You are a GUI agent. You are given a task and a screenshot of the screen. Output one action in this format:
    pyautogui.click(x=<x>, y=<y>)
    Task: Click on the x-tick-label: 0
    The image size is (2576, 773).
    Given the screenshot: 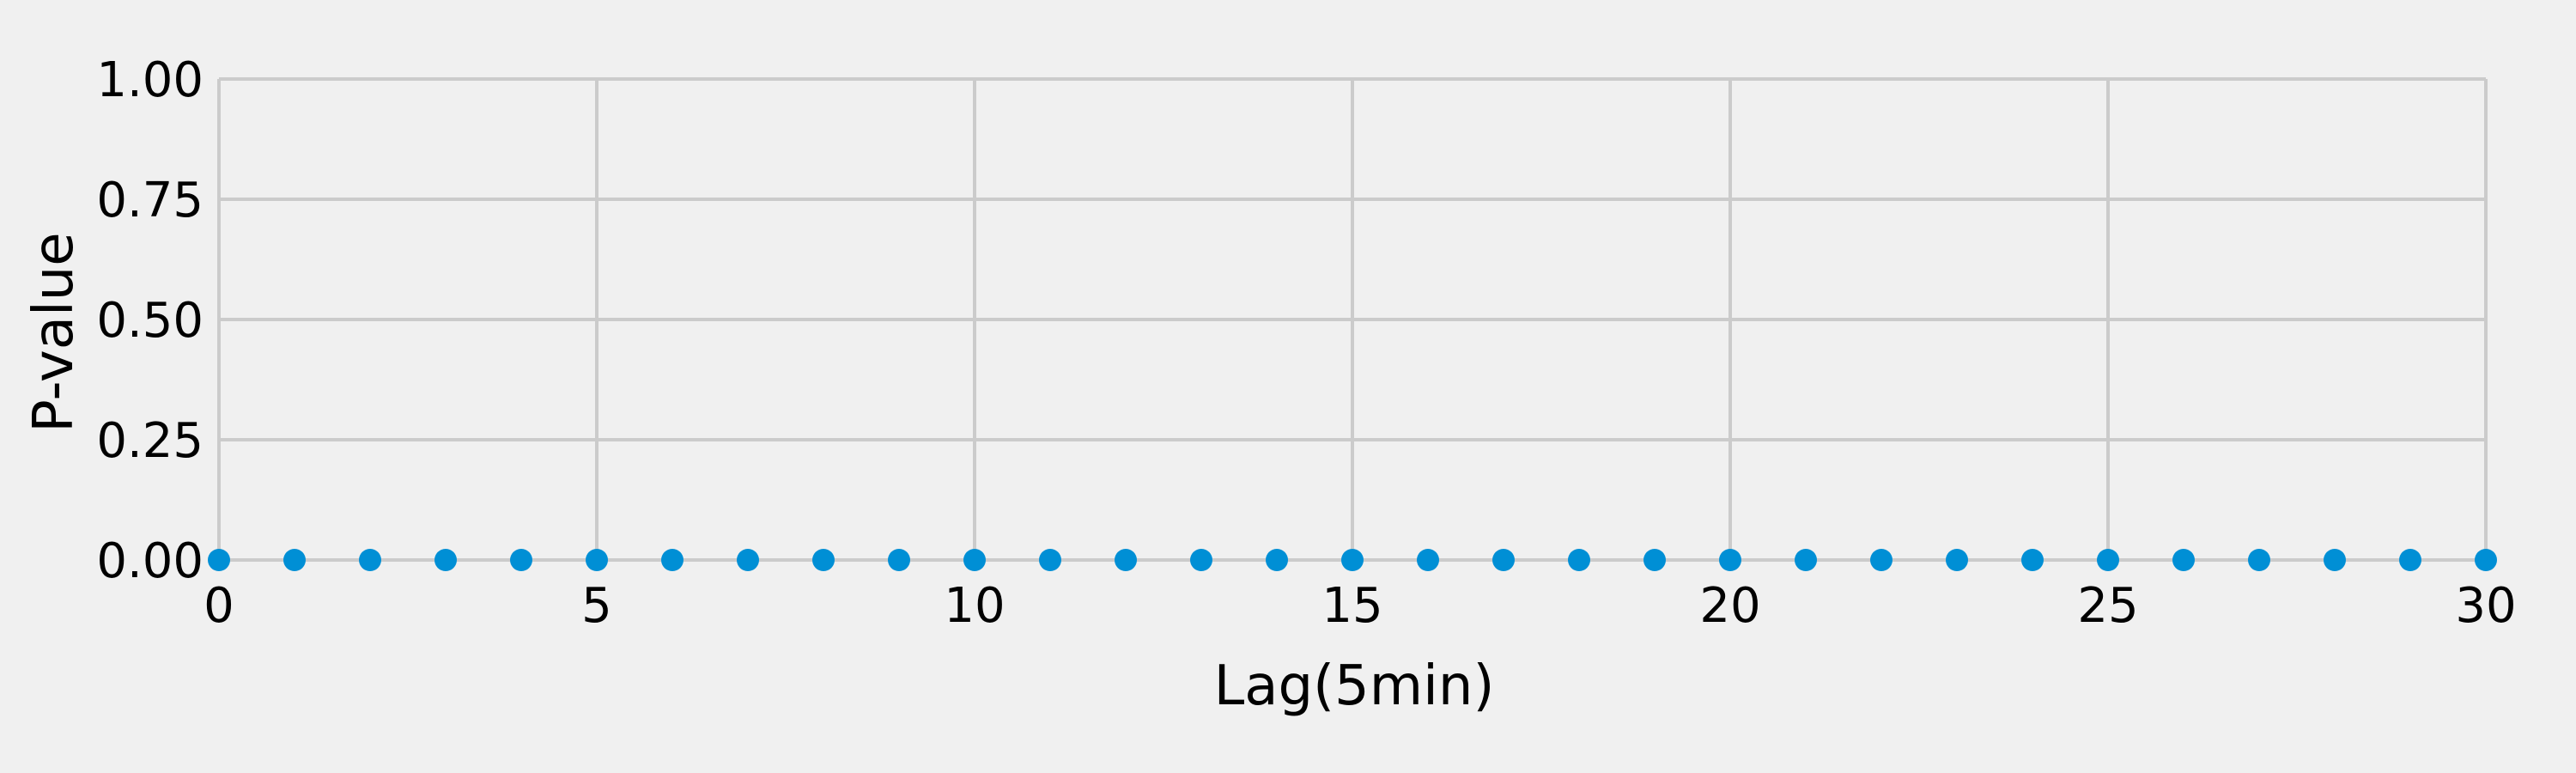 What is the action you would take?
    pyautogui.click(x=219, y=606)
    